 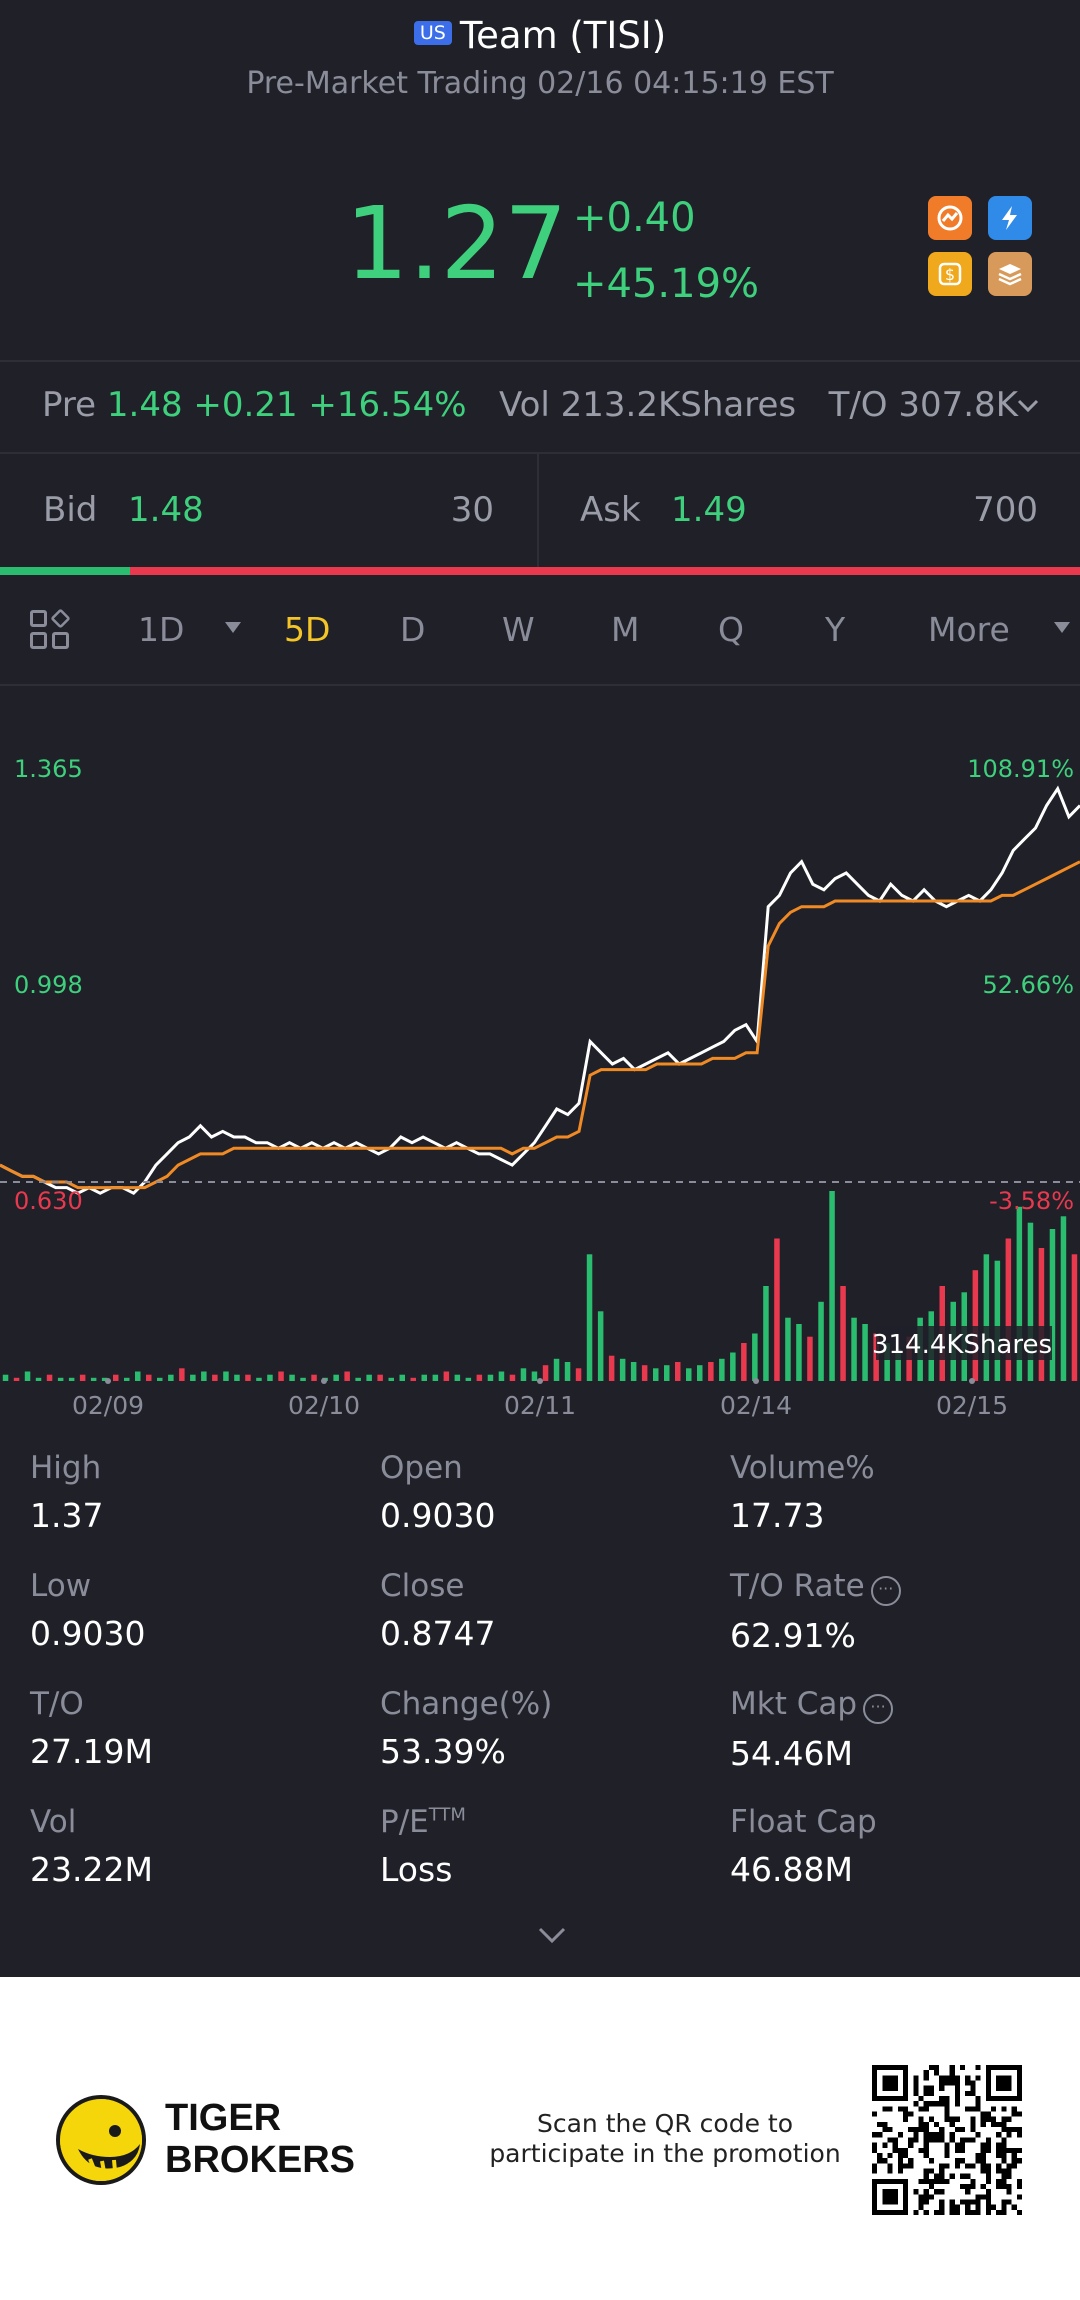 What do you see at coordinates (161, 629) in the screenshot?
I see `tab-1d: 1D` at bounding box center [161, 629].